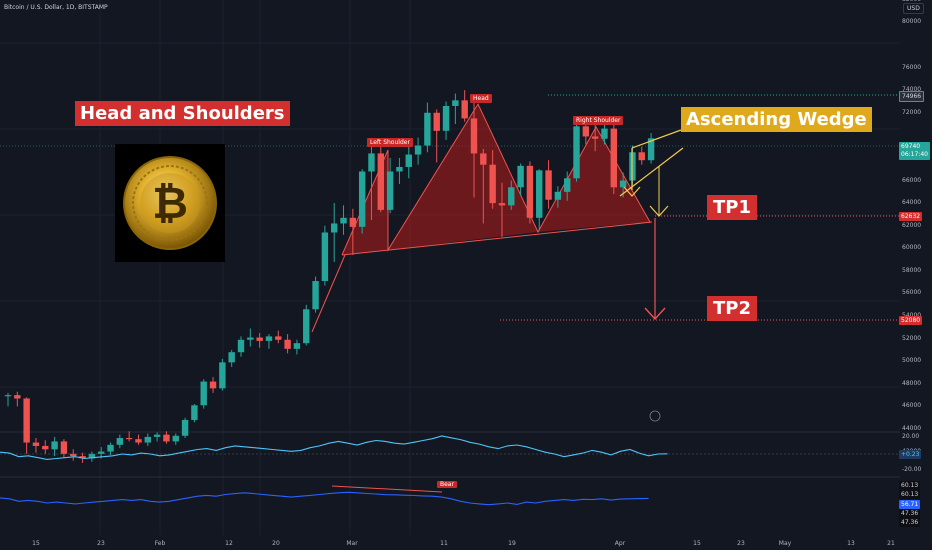  What do you see at coordinates (659, 211) in the screenshot?
I see `wedge-arrowhead` at bounding box center [659, 211].